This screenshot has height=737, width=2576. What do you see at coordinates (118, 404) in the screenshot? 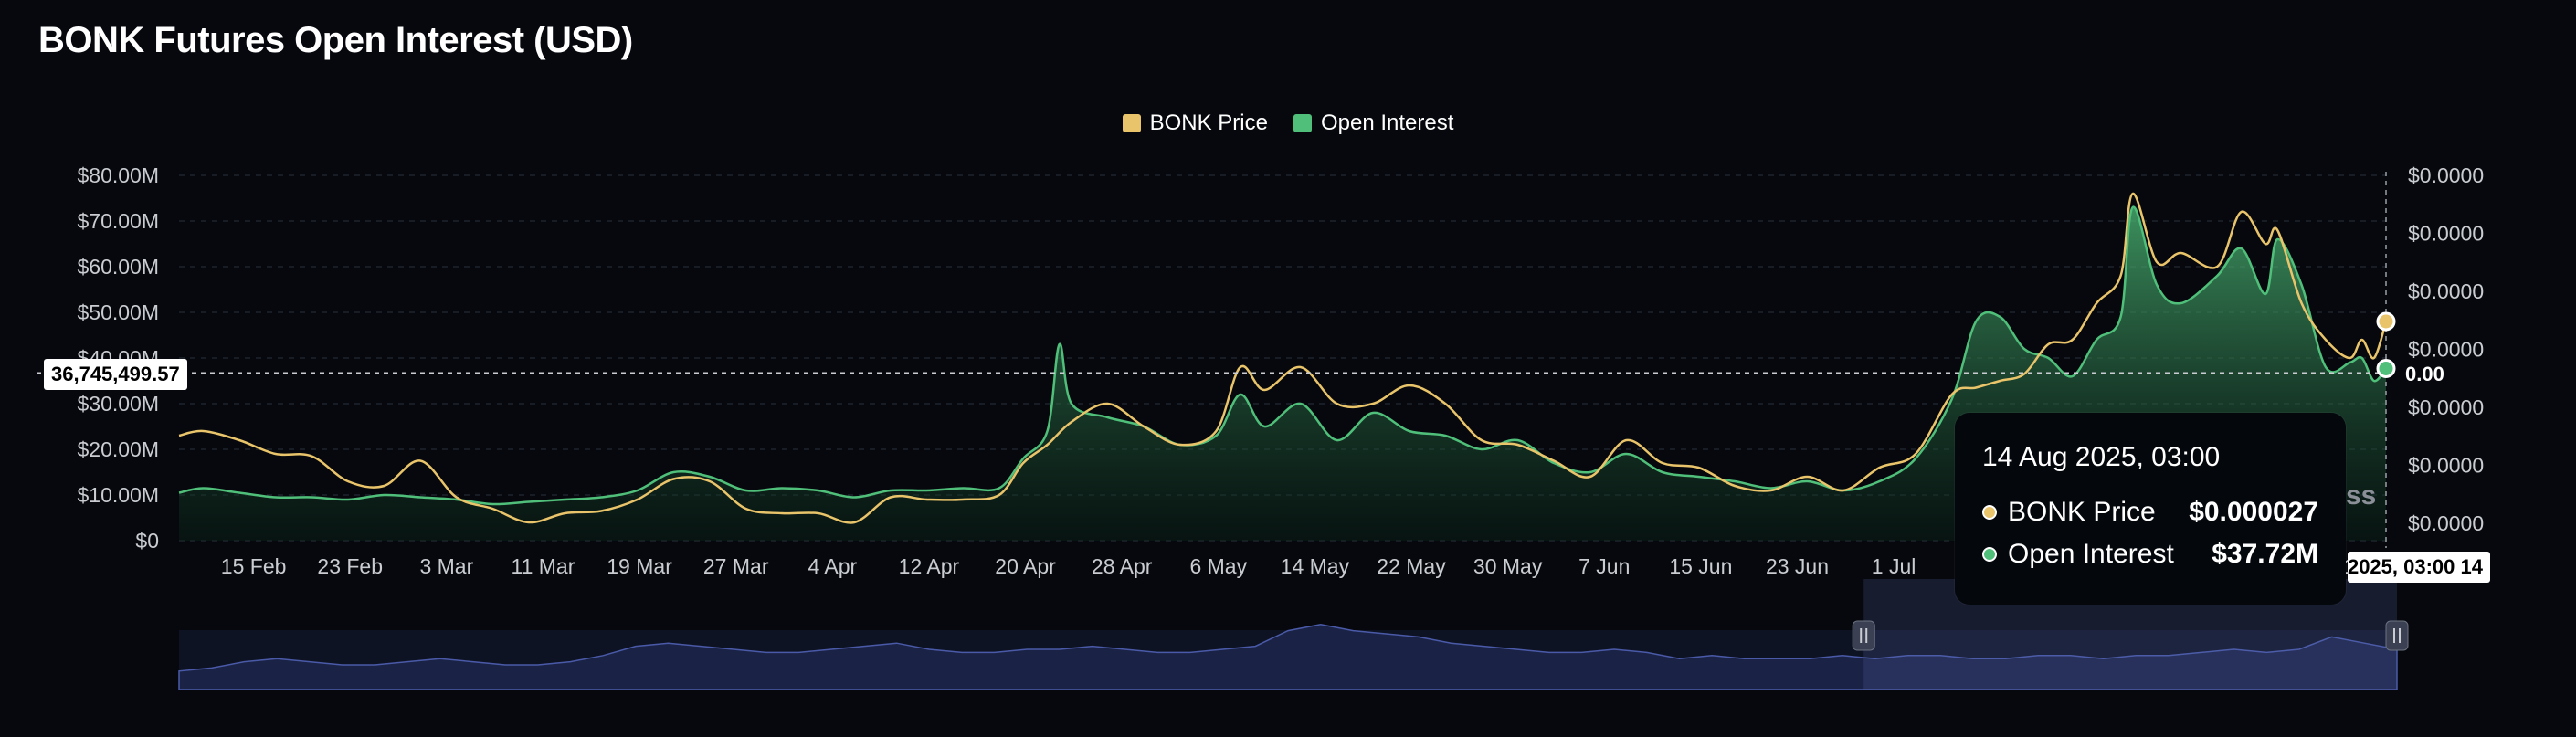
I see `y-left-tick-label: $30.00M` at bounding box center [118, 404].